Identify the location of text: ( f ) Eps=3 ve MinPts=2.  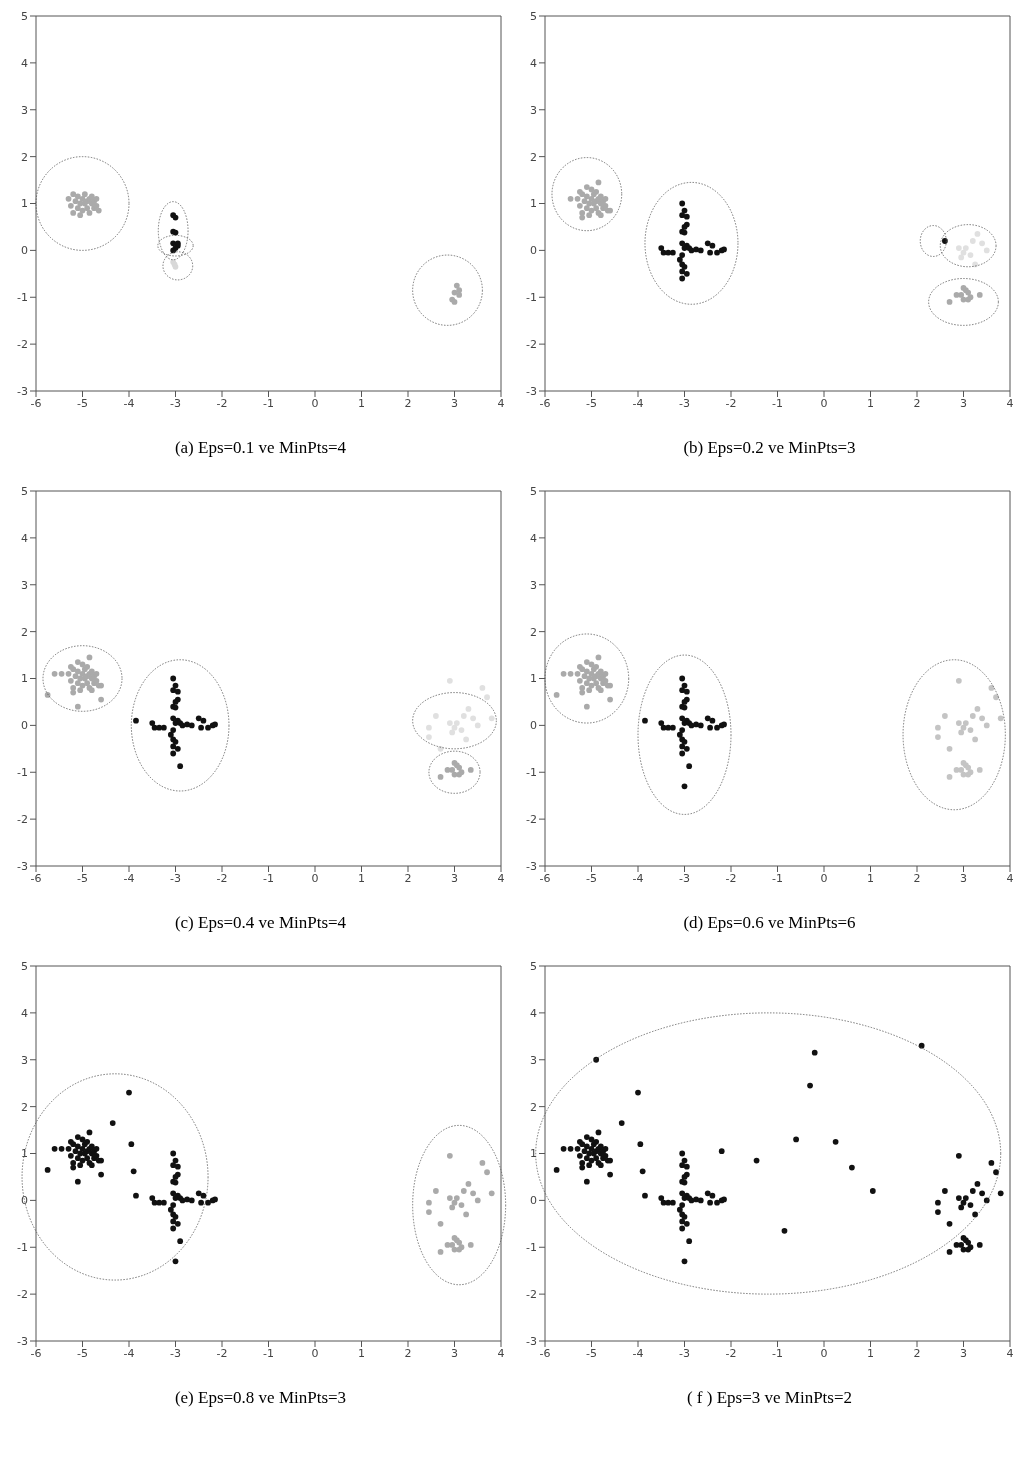
(769, 1398).